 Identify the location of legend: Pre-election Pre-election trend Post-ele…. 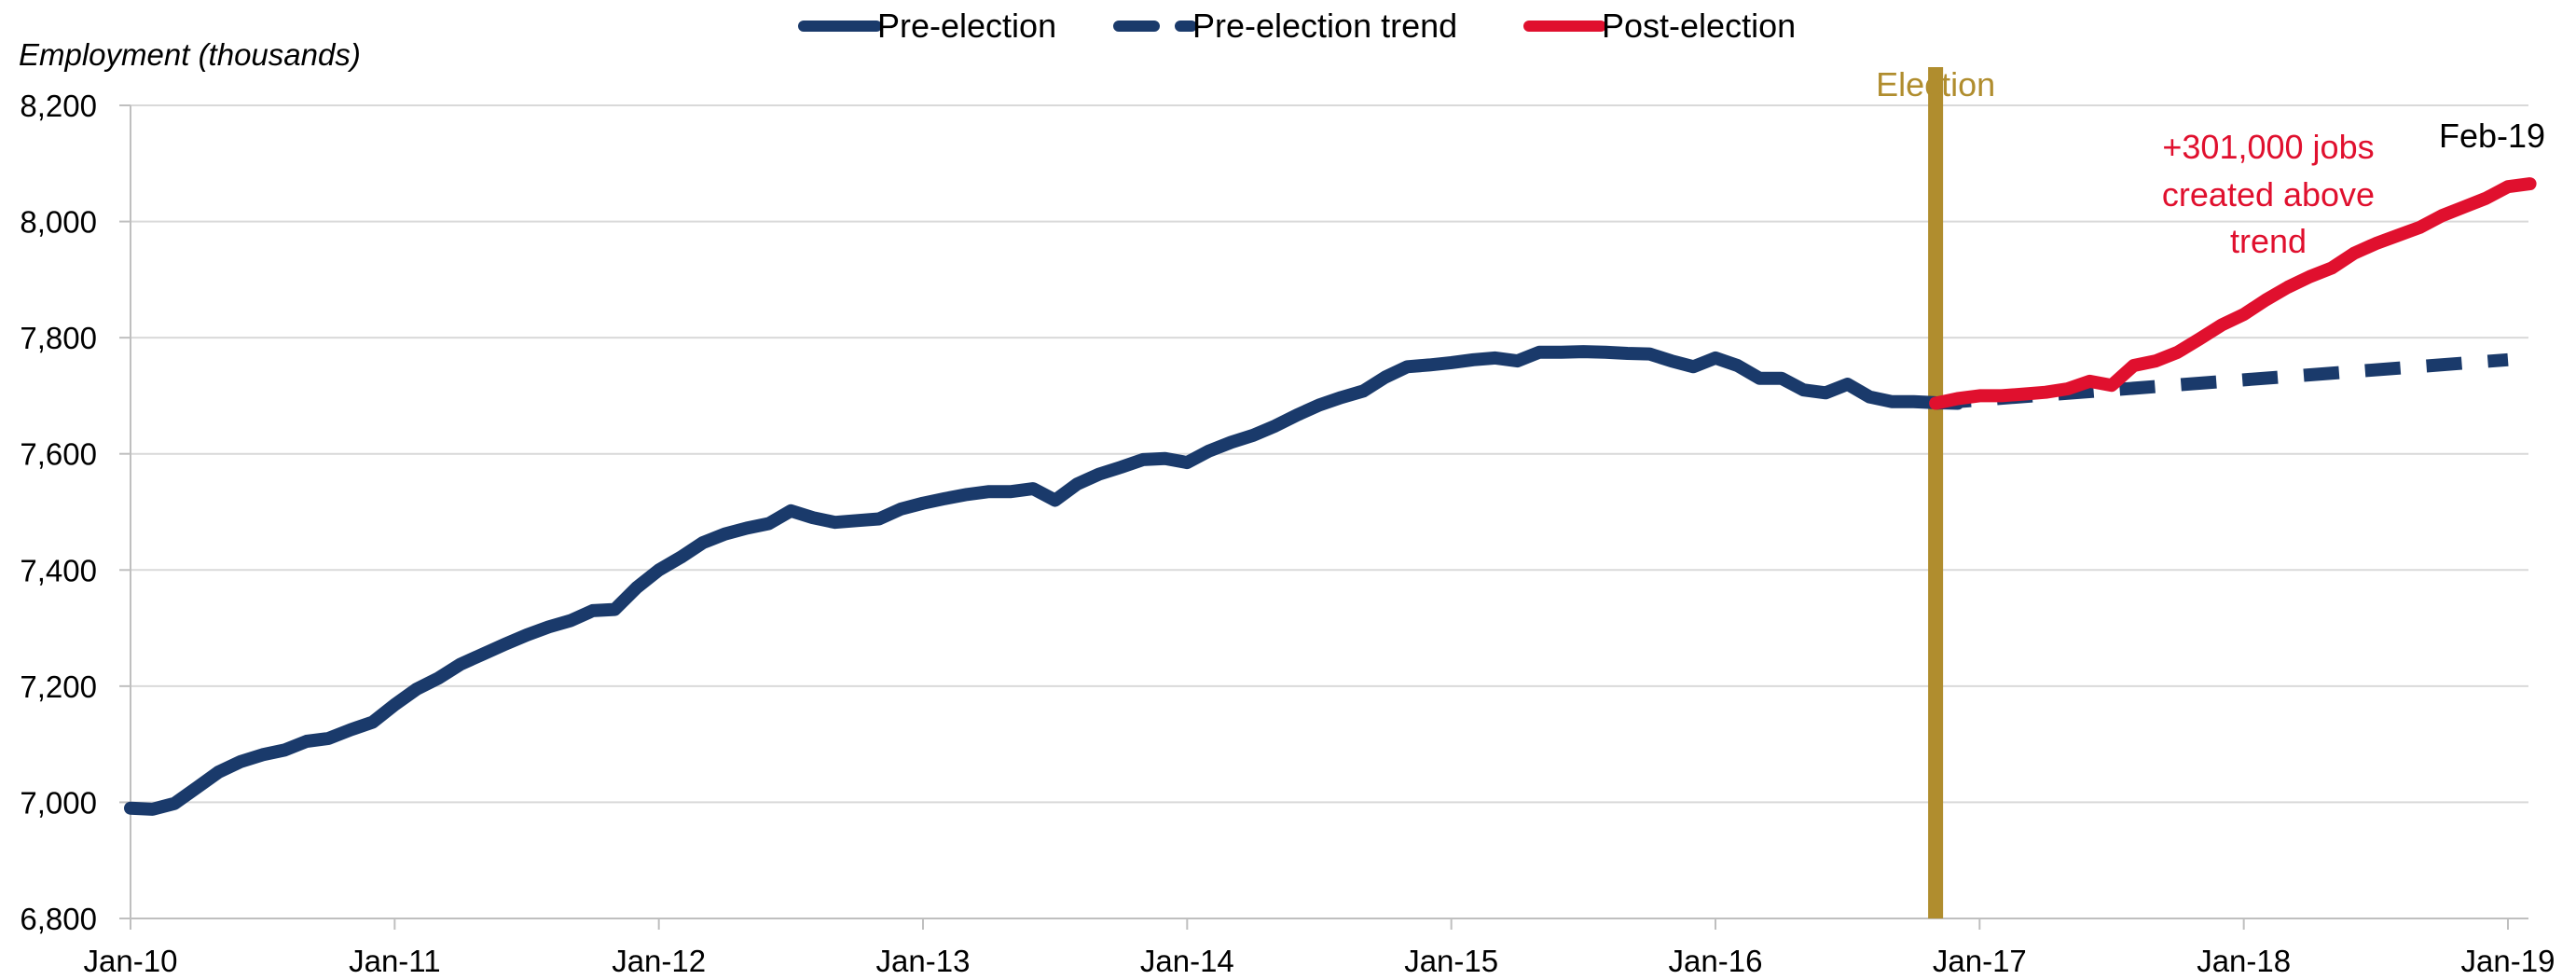
(1297, 26).